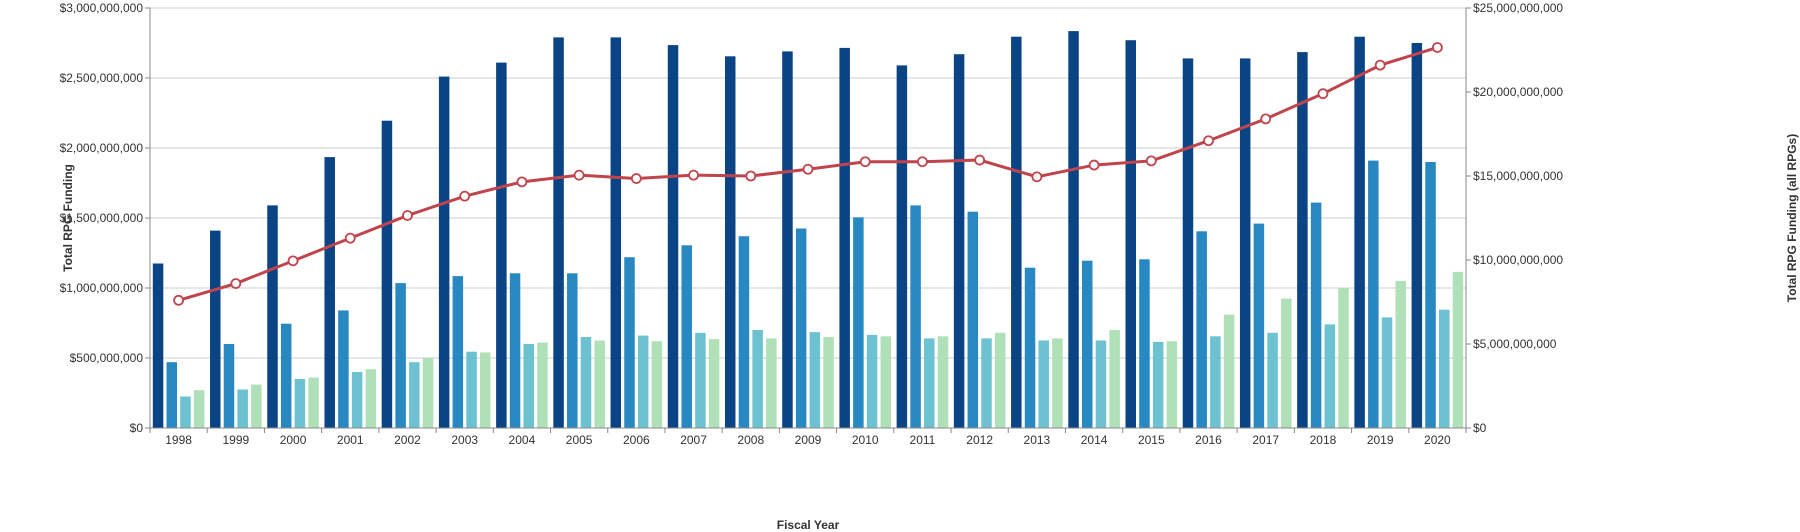  I want to click on x-tick-label: 2002, so click(407, 440).